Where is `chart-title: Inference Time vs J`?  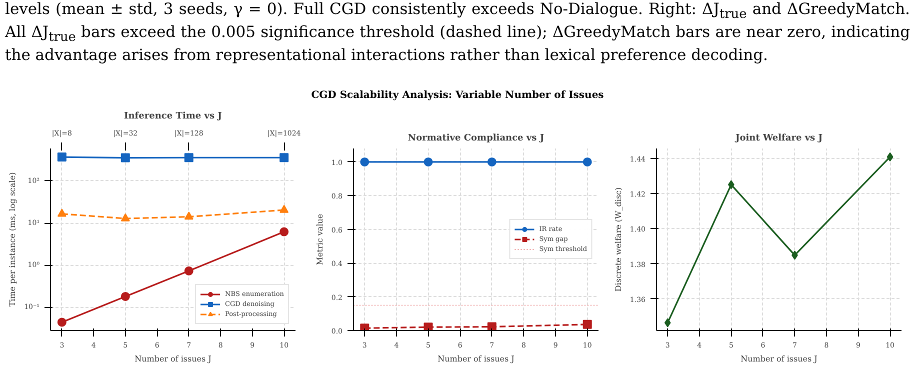 chart-title: Inference Time vs J is located at coordinates (173, 117).